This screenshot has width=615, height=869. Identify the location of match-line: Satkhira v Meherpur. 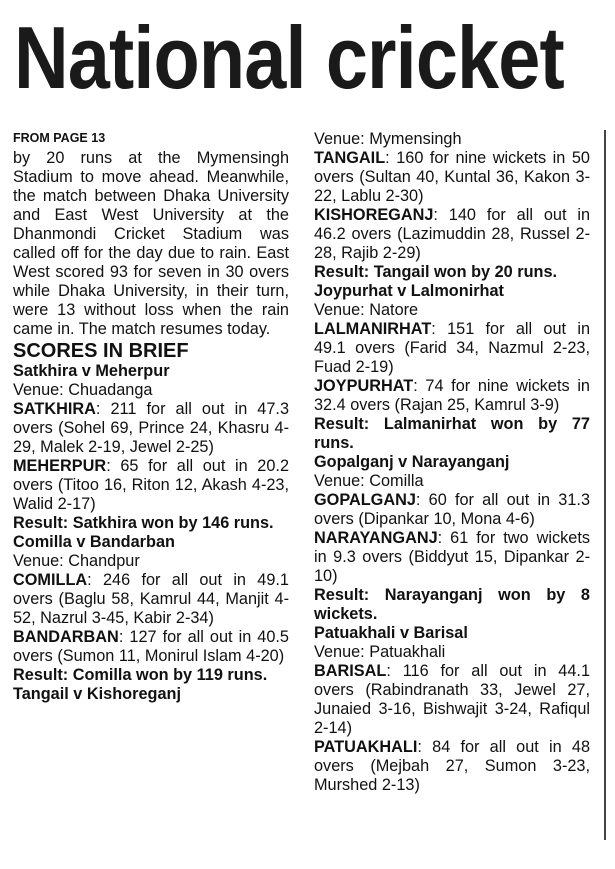
(151, 371).